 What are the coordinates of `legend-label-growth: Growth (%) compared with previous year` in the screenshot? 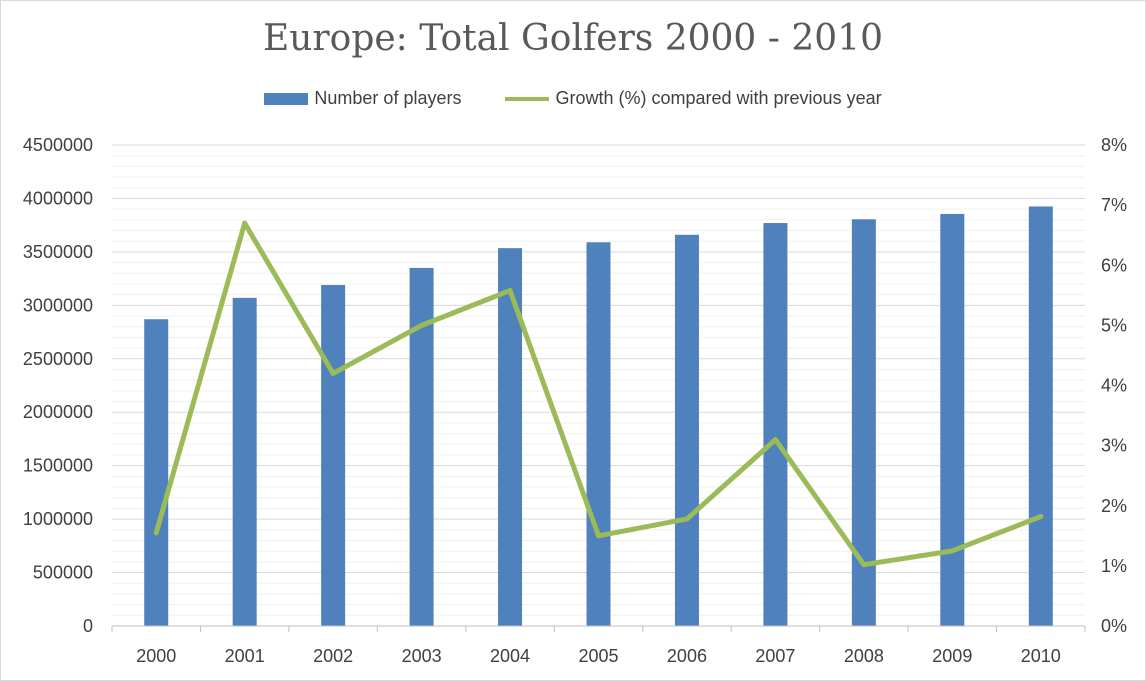 It's located at (718, 98).